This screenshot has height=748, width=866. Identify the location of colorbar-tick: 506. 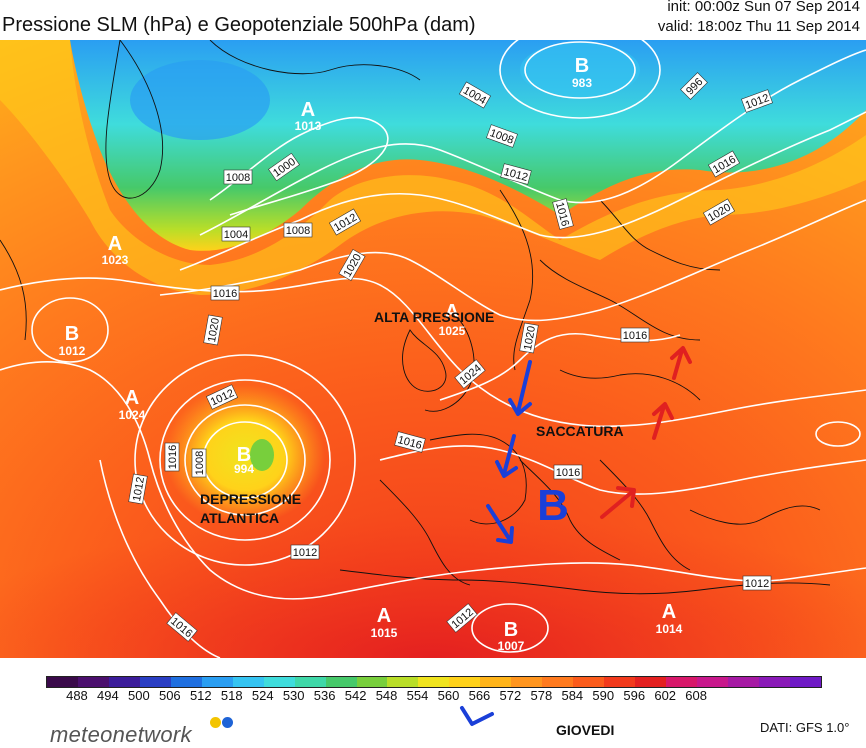
(169, 695).